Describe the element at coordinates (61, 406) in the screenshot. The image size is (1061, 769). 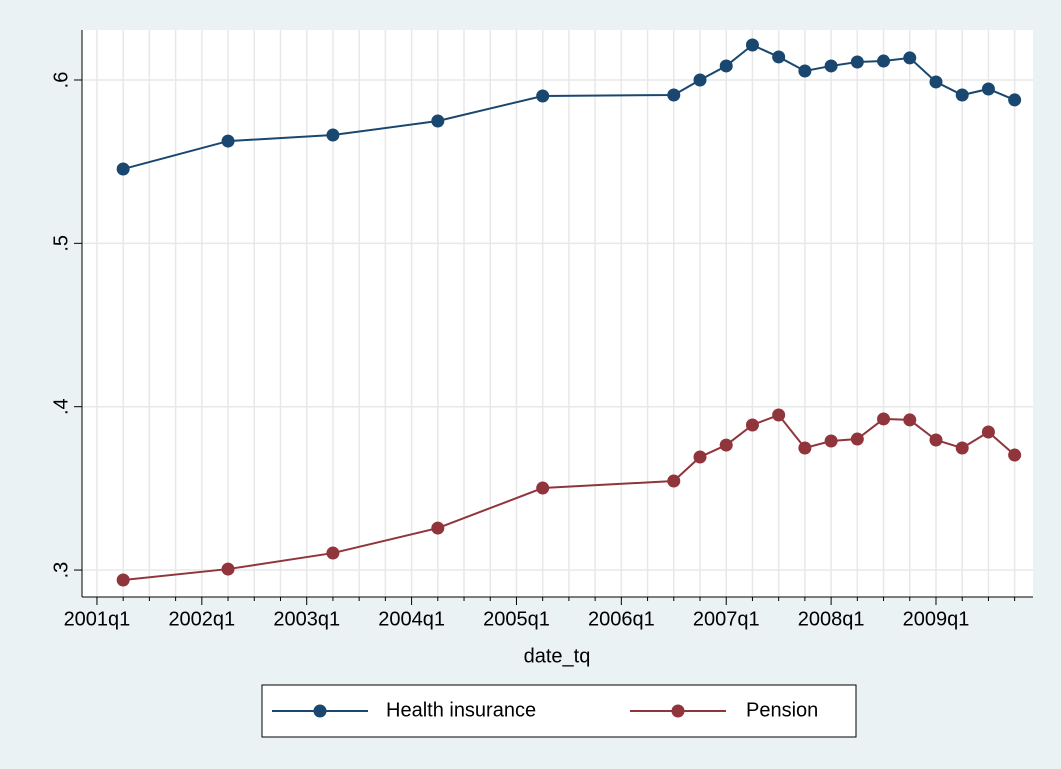
I see `y-tick-label: .4` at that location.